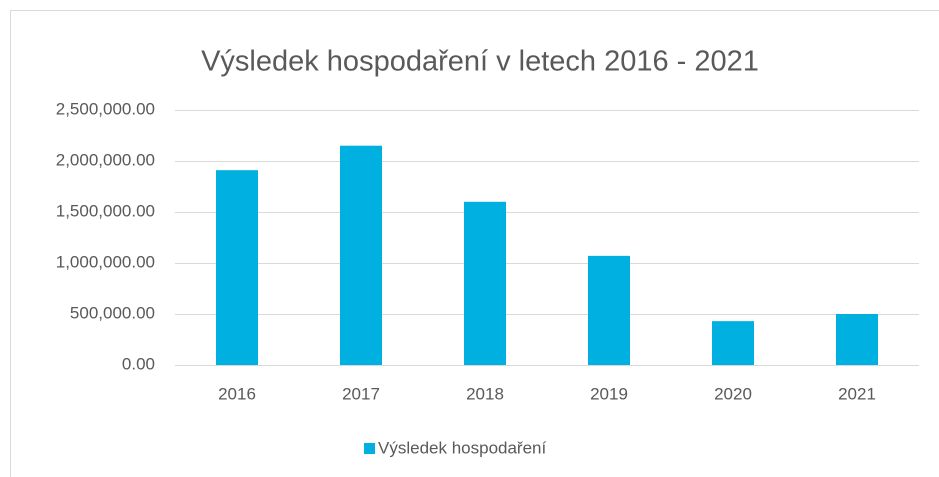 Image resolution: width=939 pixels, height=477 pixels. Describe the element at coordinates (462, 447) in the screenshot. I see `legend-label: Výsledek hospodaření` at that location.